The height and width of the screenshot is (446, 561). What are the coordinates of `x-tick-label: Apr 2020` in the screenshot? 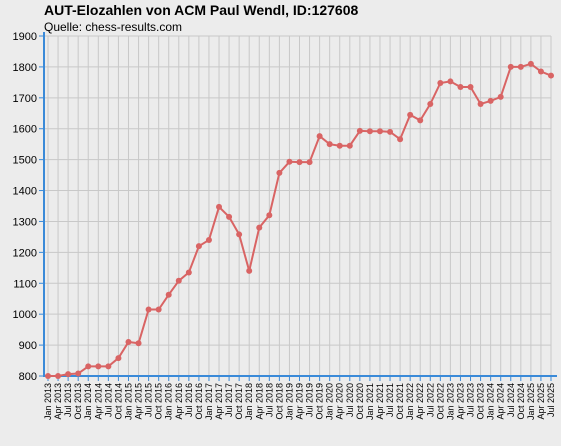 It's located at (340, 401).